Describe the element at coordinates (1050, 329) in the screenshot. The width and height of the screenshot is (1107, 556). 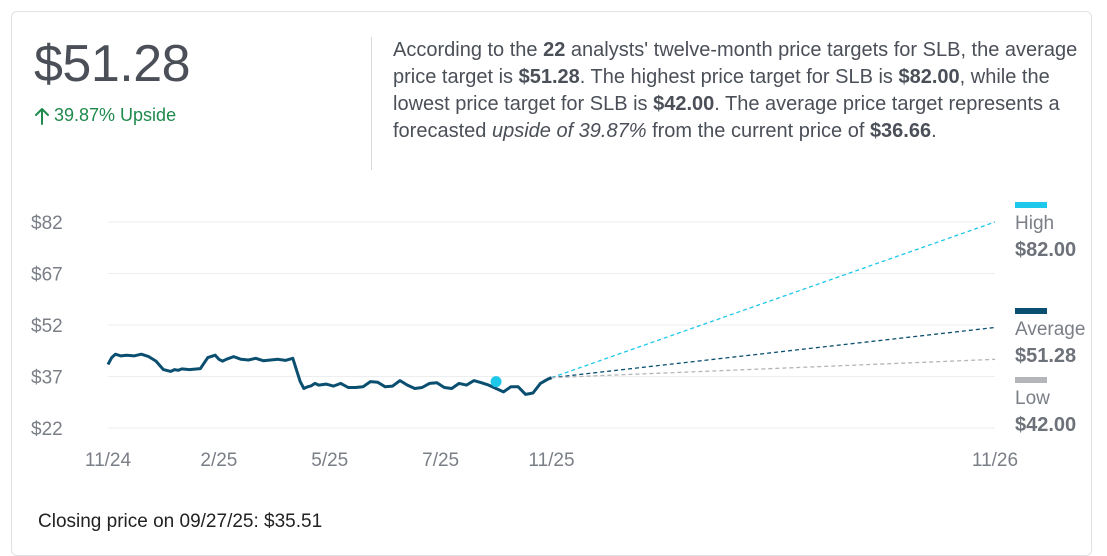
I see `average-legend-label: Average` at that location.